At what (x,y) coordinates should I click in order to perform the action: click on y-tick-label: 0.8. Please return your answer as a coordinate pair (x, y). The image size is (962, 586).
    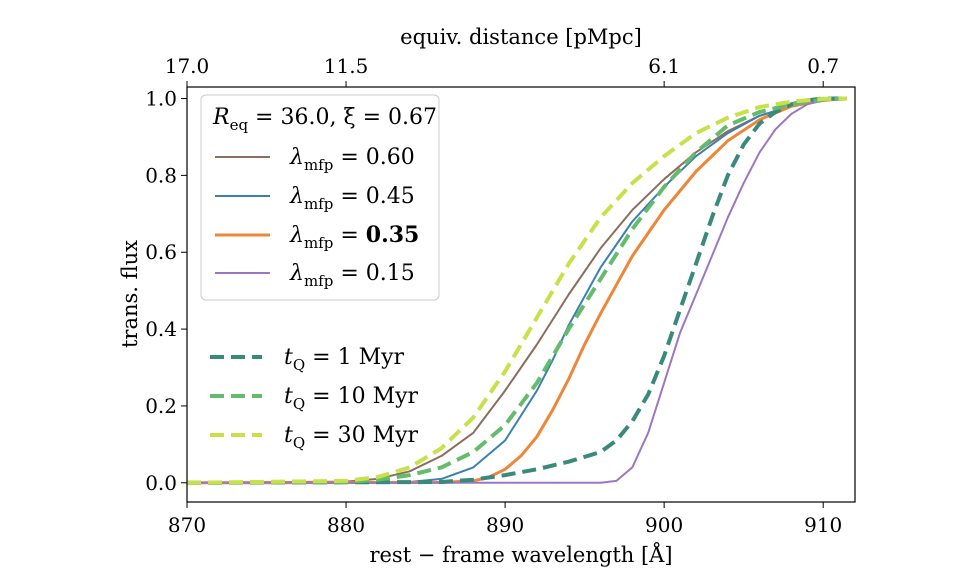
    Looking at the image, I should click on (161, 175).